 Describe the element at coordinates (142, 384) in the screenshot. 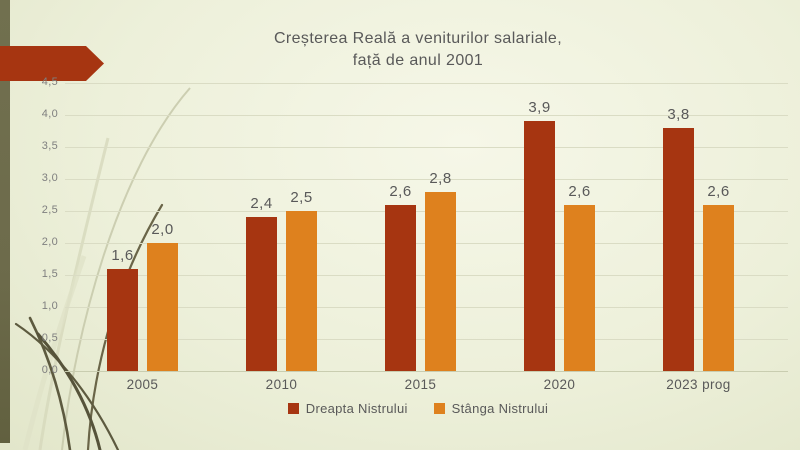

I see `category-label: 2005` at that location.